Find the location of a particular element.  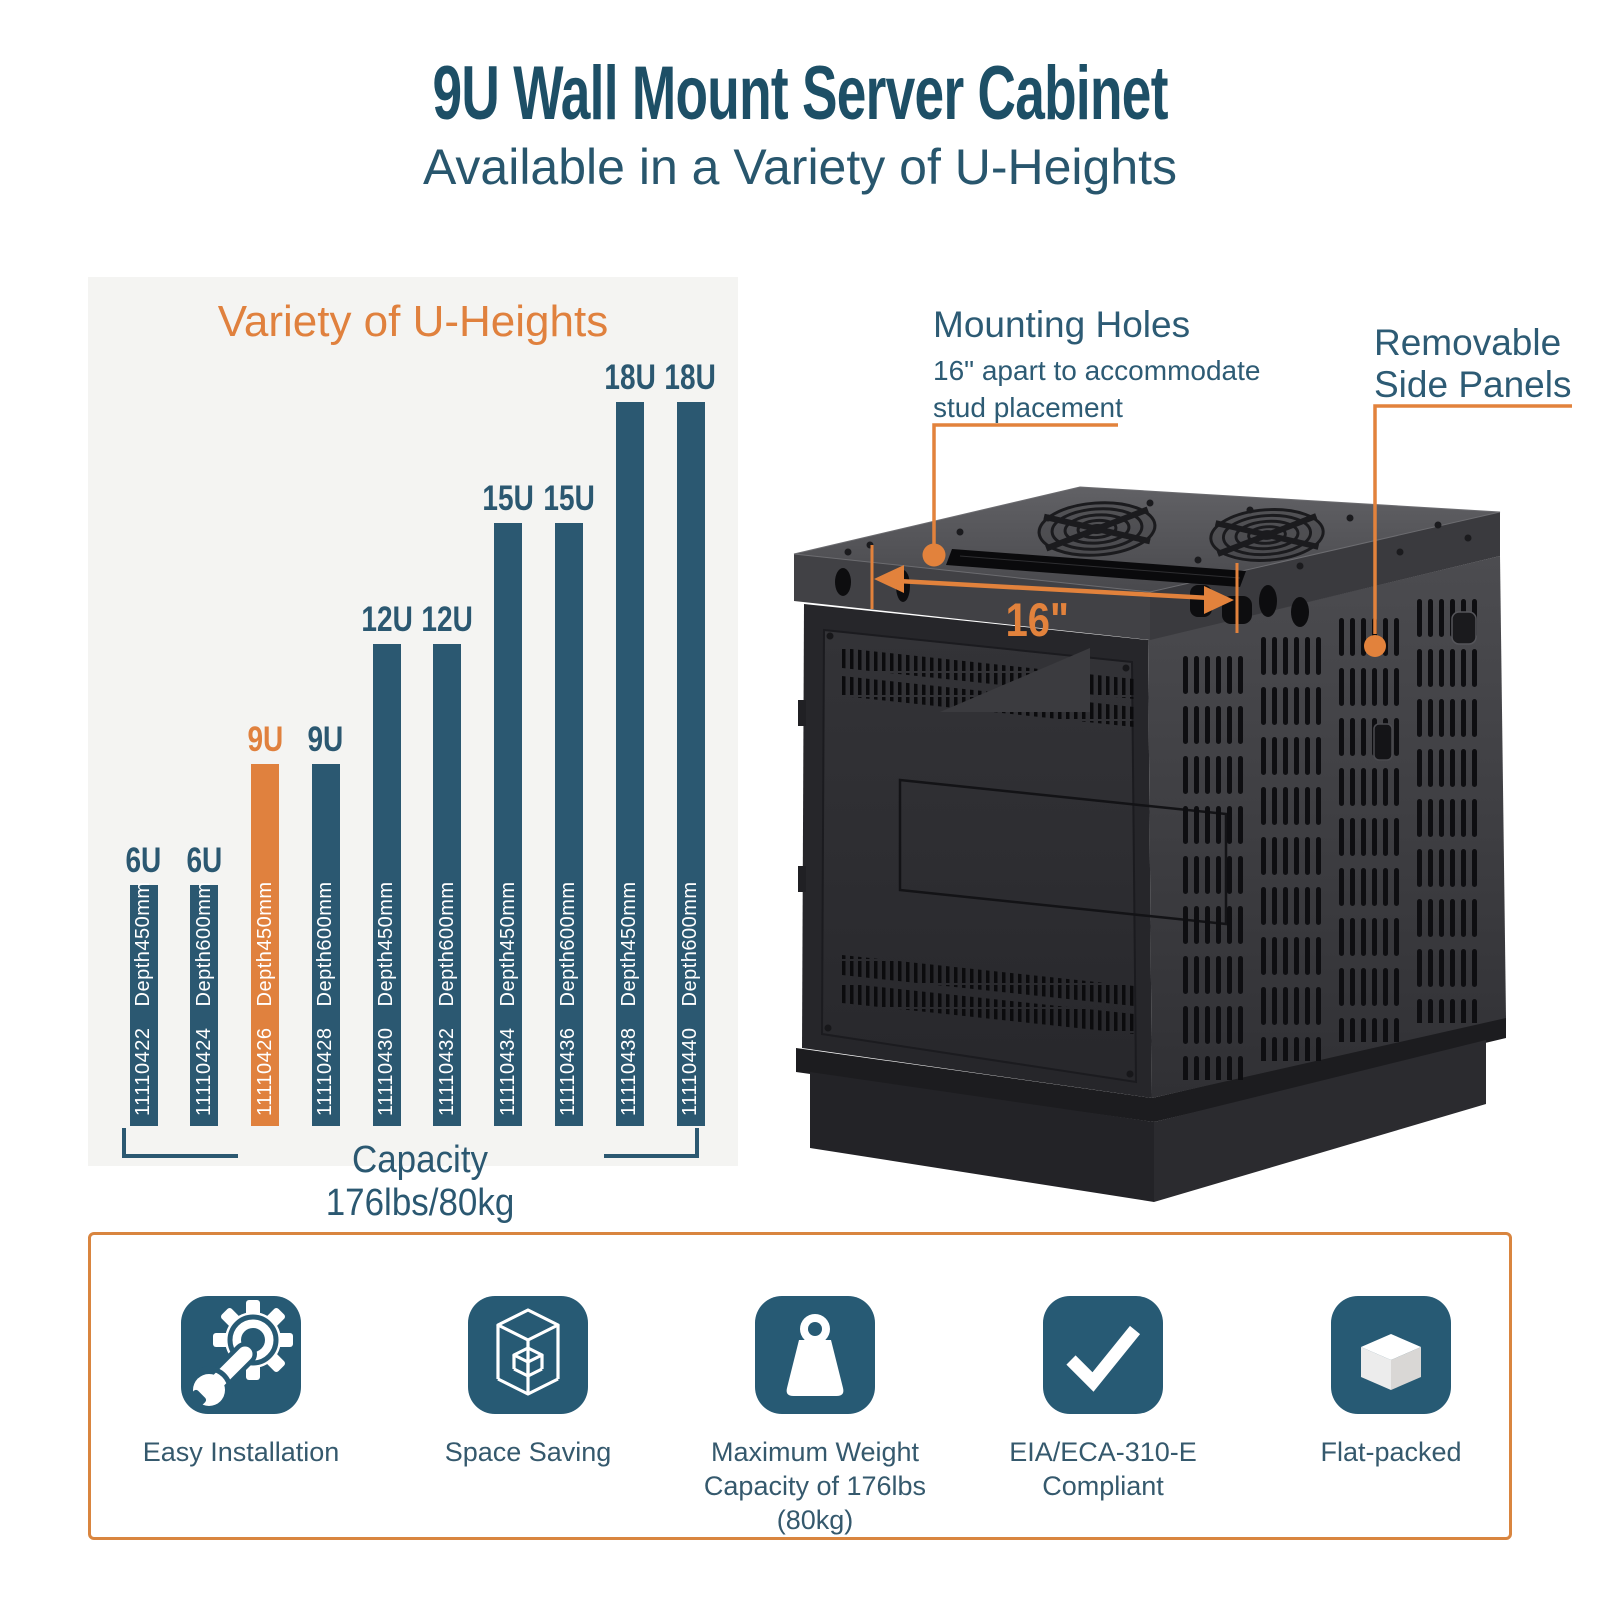

cabinet-back-panel is located at coordinates (977, 851).